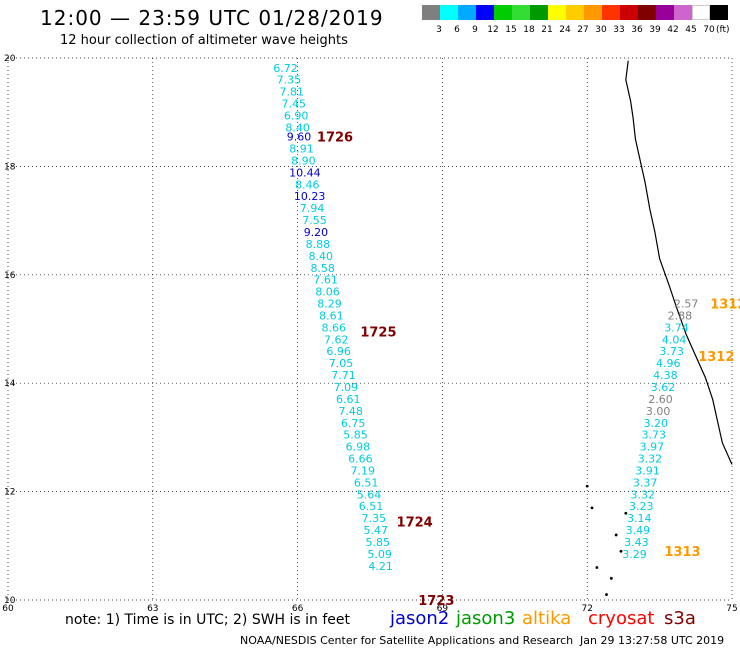  What do you see at coordinates (731, 609) in the screenshot?
I see `lon-tick-label: 75` at bounding box center [731, 609].